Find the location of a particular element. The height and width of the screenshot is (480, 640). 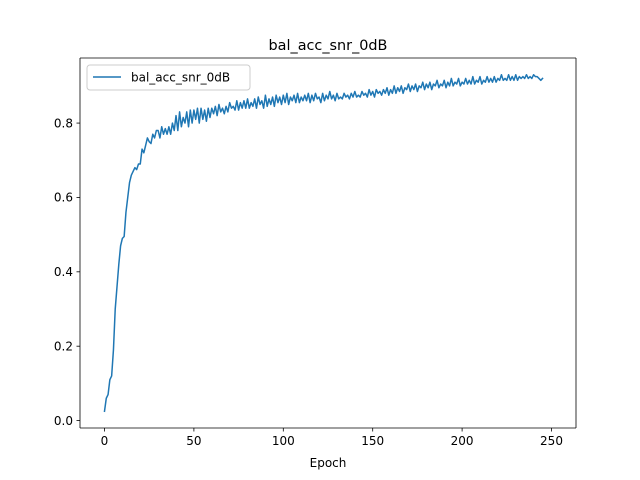

y-tick-label: 0.4 is located at coordinates (63, 272).